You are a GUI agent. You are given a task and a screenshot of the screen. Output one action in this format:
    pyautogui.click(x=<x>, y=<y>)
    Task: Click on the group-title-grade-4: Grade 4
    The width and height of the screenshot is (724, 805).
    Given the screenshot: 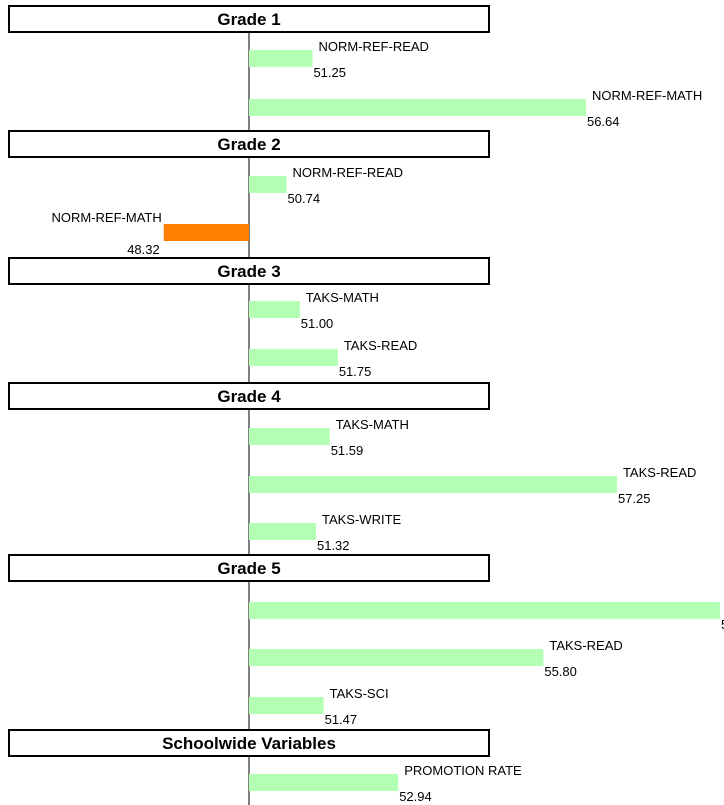 What is the action you would take?
    pyautogui.click(x=249, y=396)
    